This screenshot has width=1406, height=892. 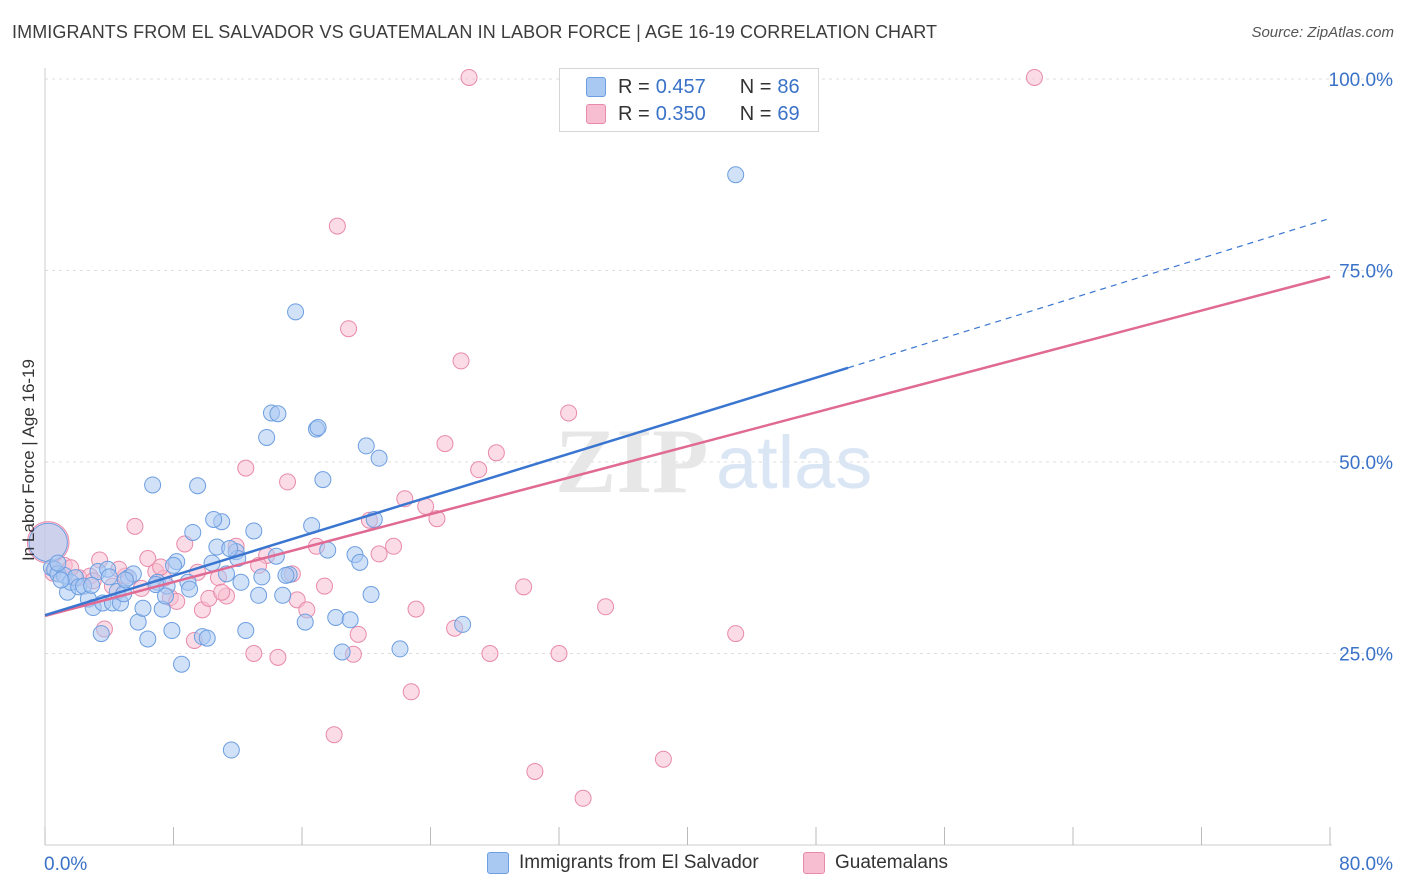 I want to click on legend-n-value: 86, so click(x=788, y=86).